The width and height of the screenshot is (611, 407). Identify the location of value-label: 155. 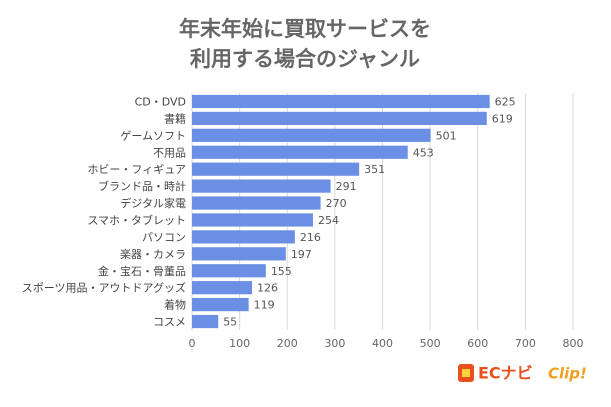
(281, 271).